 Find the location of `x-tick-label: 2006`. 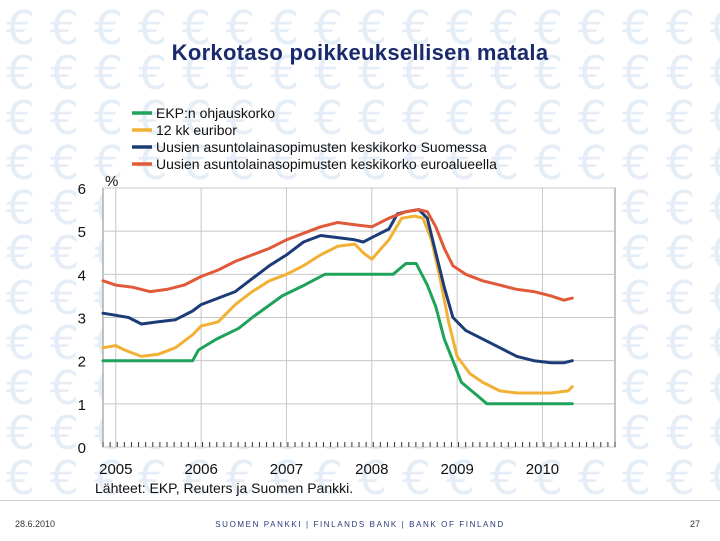

x-tick-label: 2006 is located at coordinates (200, 469).